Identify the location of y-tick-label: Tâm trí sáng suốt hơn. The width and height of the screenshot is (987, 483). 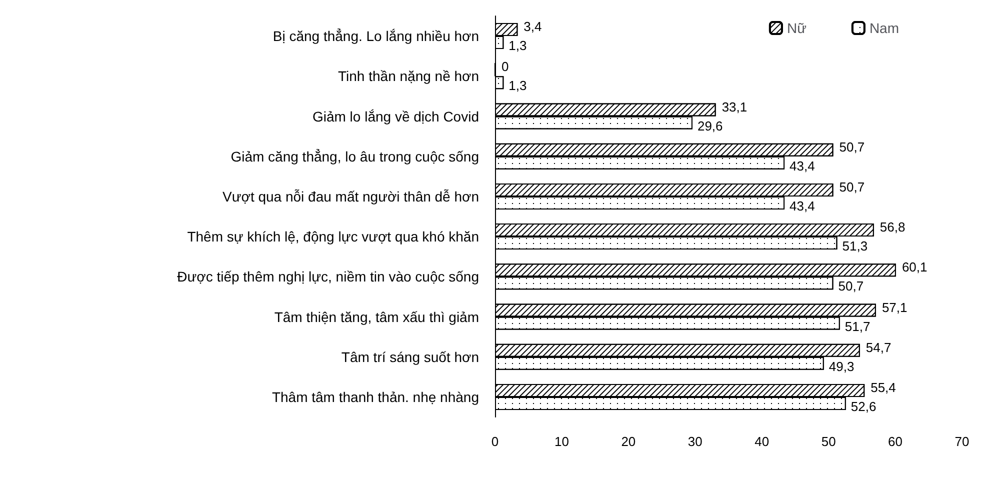
(410, 356).